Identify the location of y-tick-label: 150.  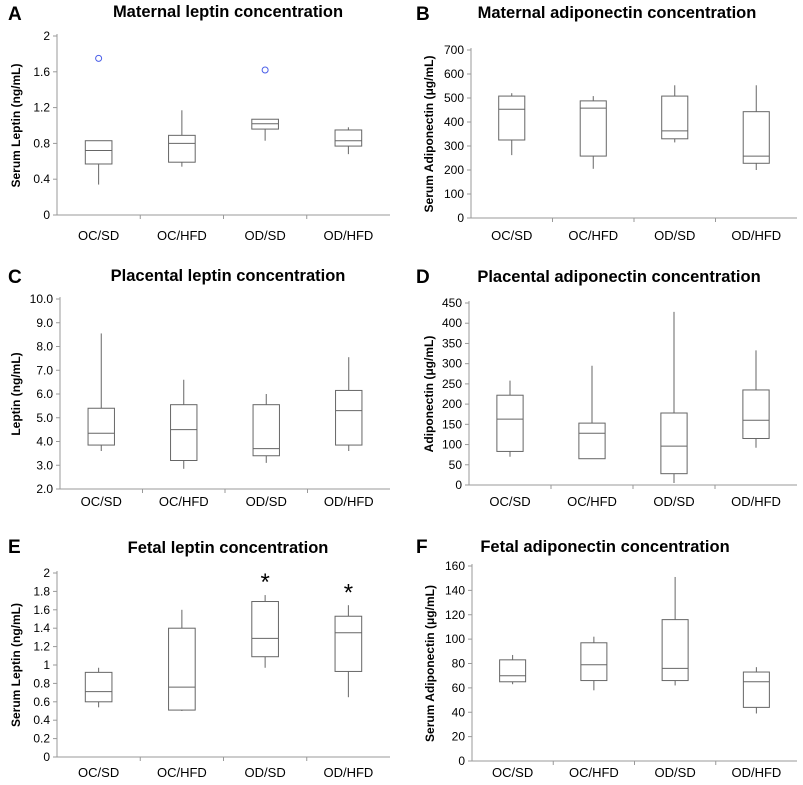
(452, 424).